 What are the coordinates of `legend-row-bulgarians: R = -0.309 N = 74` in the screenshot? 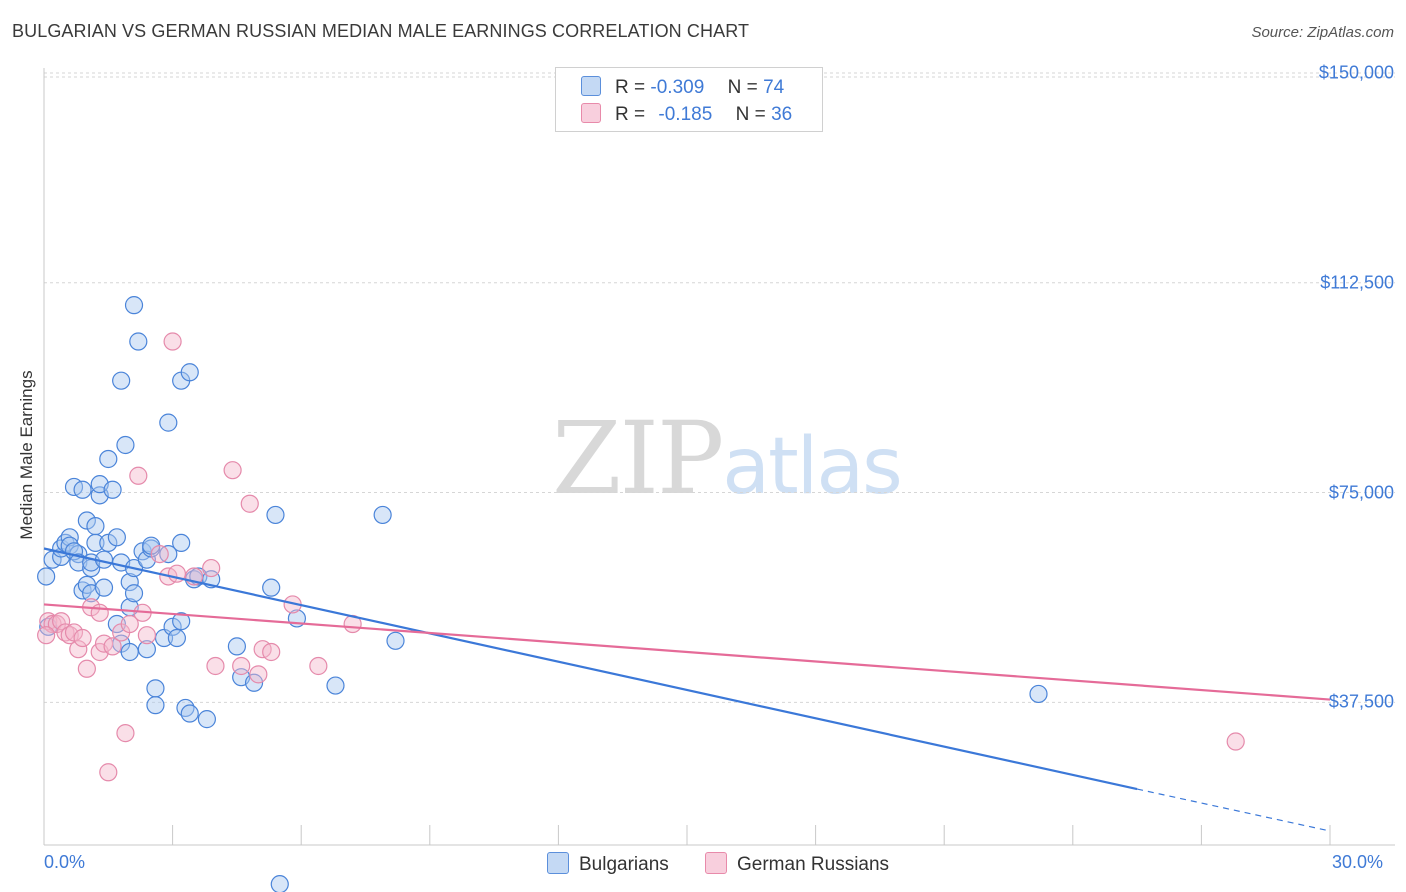 It's located at (682, 87).